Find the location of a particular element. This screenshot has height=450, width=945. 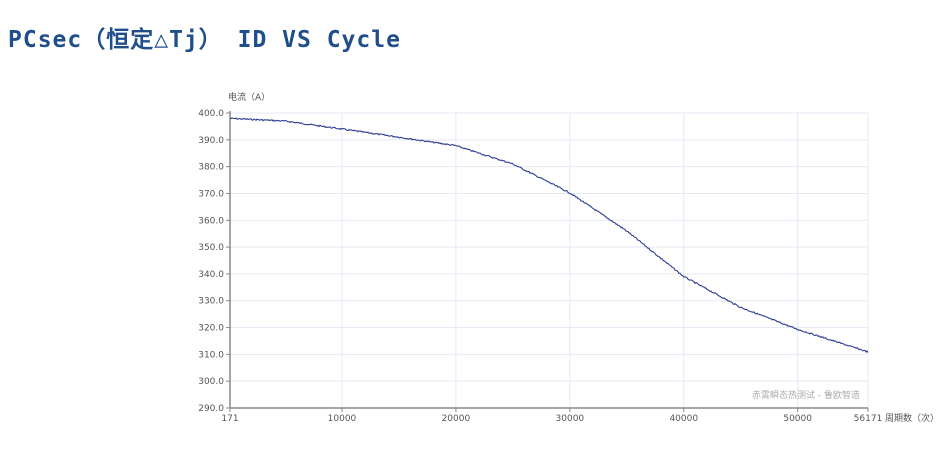

y-tick-label: 400.0 is located at coordinates (211, 114).